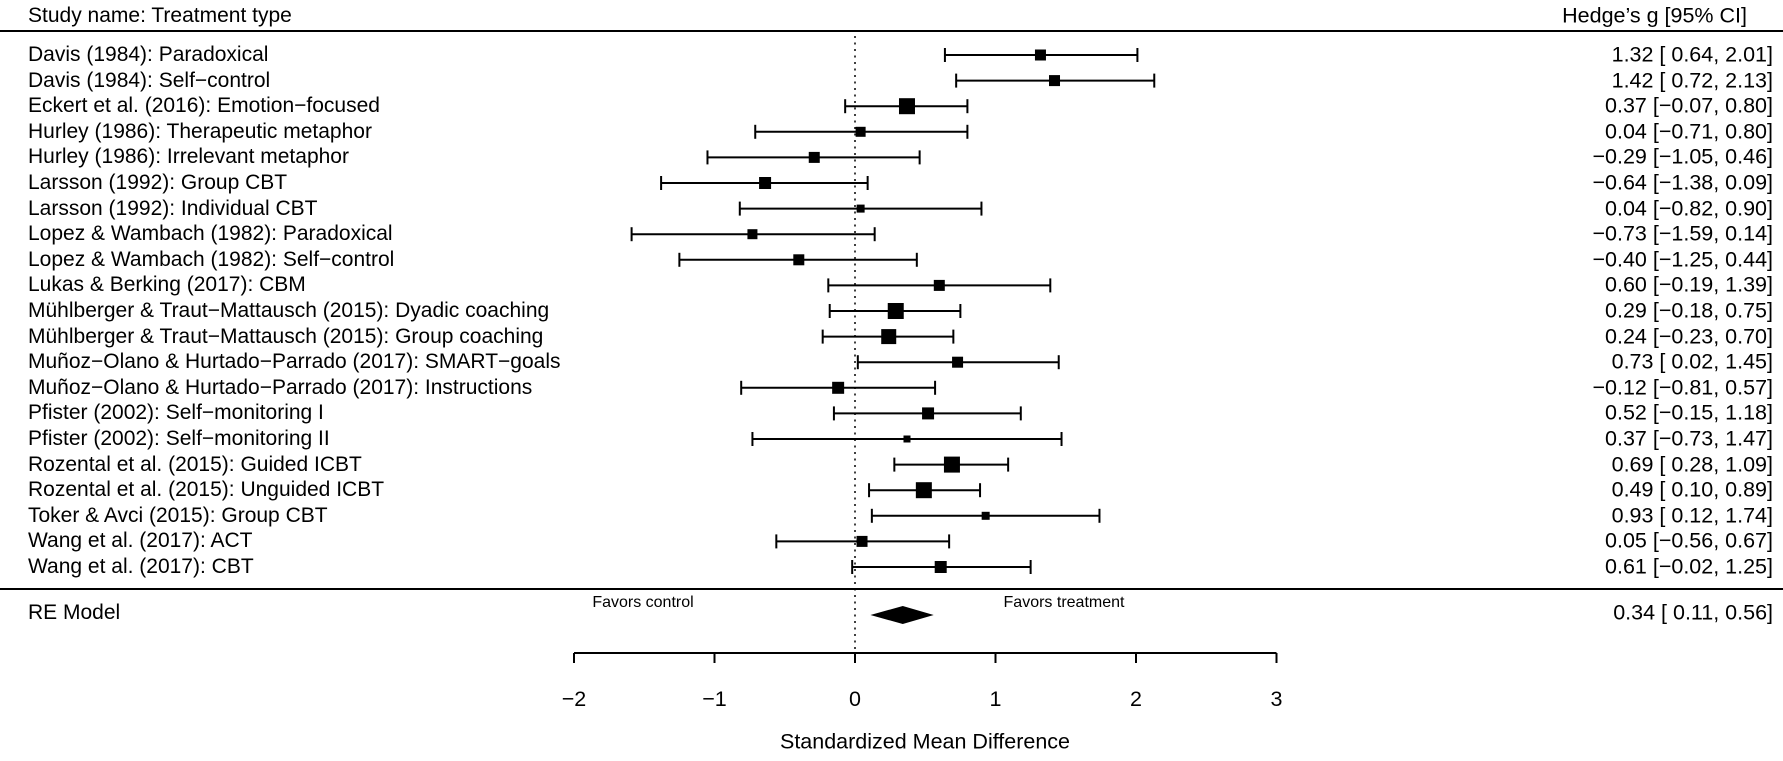  What do you see at coordinates (178, 515) in the screenshot?
I see `study-row-label: Toker & Avci (2015): Group CBT` at bounding box center [178, 515].